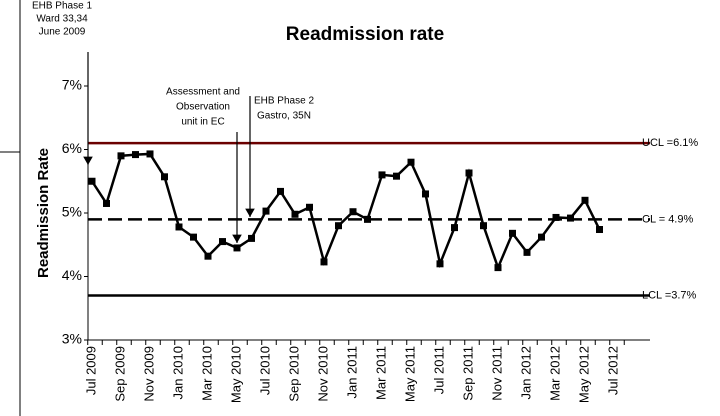 The width and height of the screenshot is (720, 416). What do you see at coordinates (583, 374) in the screenshot?
I see `x-tick-label: May 2012` at bounding box center [583, 374].